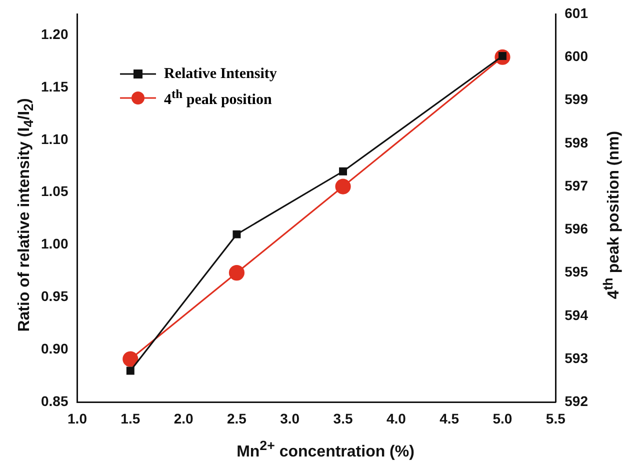 The width and height of the screenshot is (631, 465). What do you see at coordinates (576, 314) in the screenshot?
I see `y2-tick-label: 594` at bounding box center [576, 314].